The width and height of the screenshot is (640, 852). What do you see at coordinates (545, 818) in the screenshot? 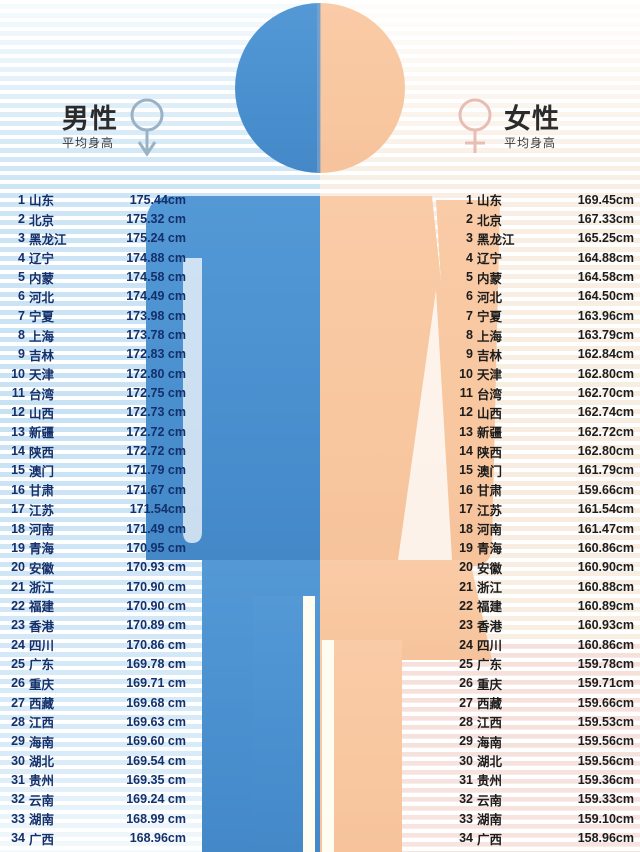
I see `table-row: 33 湖南 159.10cm` at bounding box center [545, 818].